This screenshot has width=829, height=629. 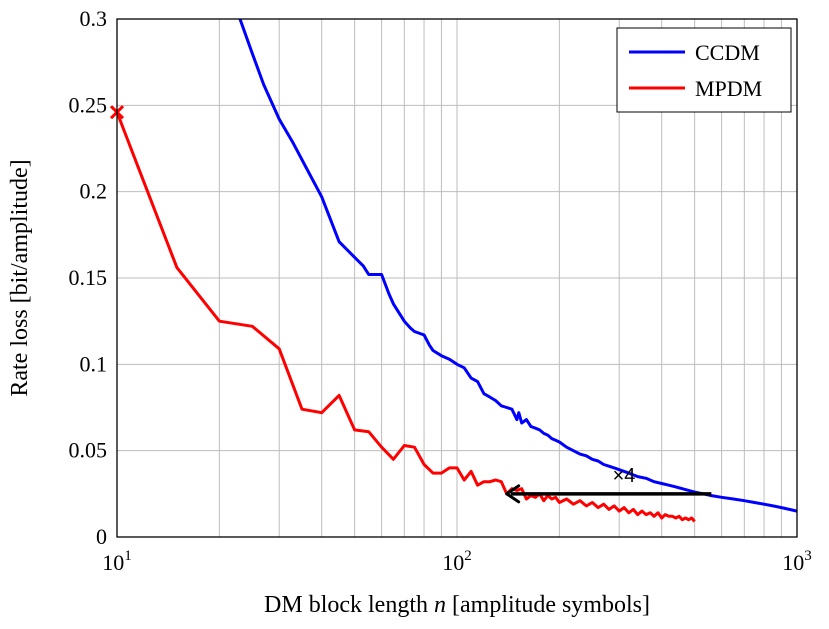 I want to click on x-axis-label: DM block length n [amplitude symbols], so click(x=457, y=605).